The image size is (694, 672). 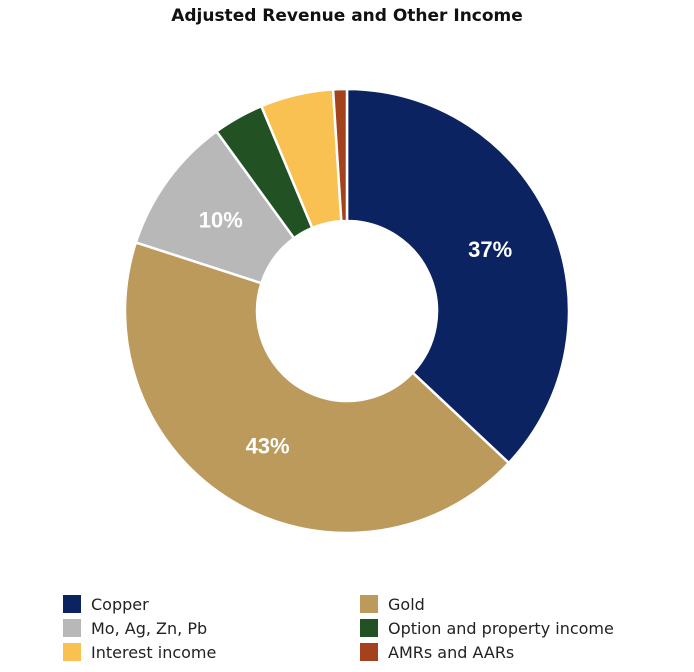 I want to click on slice-amrs-and-aars, so click(x=340, y=155).